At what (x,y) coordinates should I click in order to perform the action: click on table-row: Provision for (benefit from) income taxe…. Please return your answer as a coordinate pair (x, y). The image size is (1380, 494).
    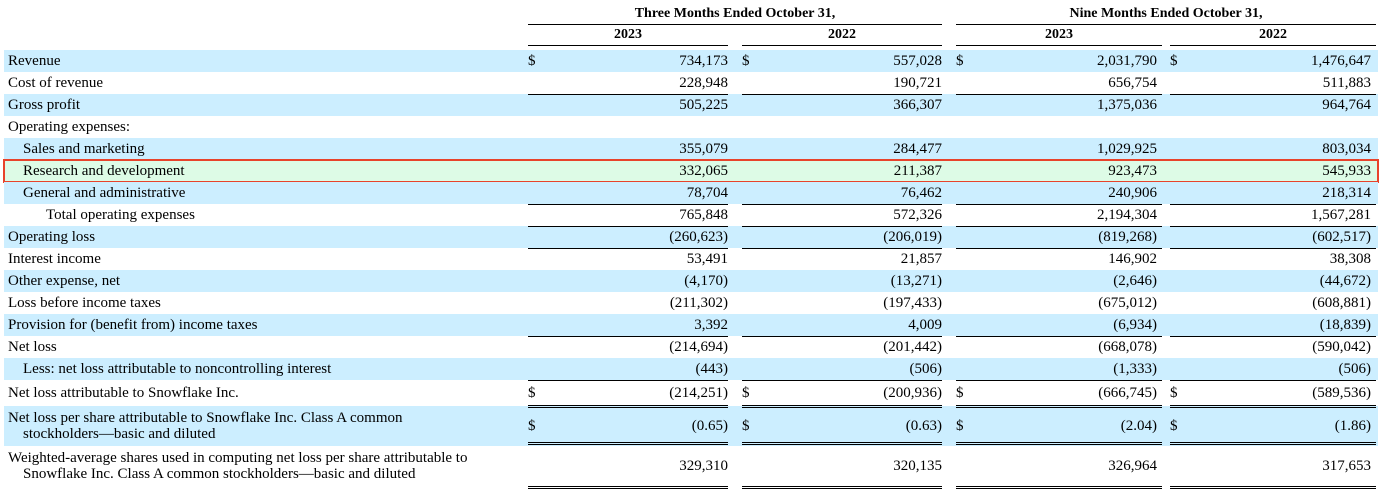
    Looking at the image, I should click on (691, 325).